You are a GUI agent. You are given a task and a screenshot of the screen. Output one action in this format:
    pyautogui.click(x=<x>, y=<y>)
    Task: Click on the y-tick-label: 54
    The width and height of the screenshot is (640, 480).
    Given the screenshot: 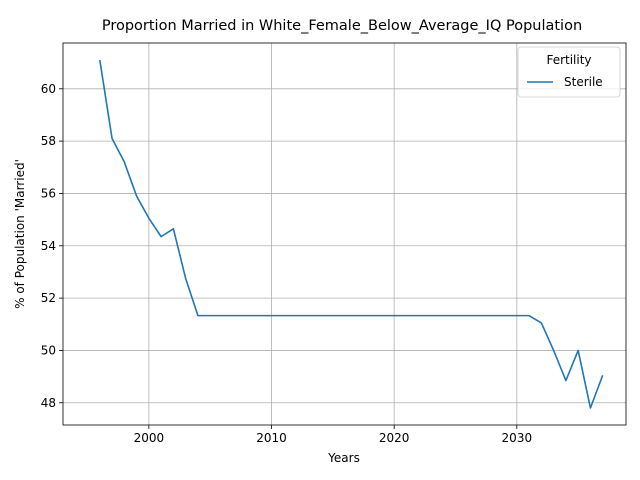 What is the action you would take?
    pyautogui.click(x=48, y=246)
    